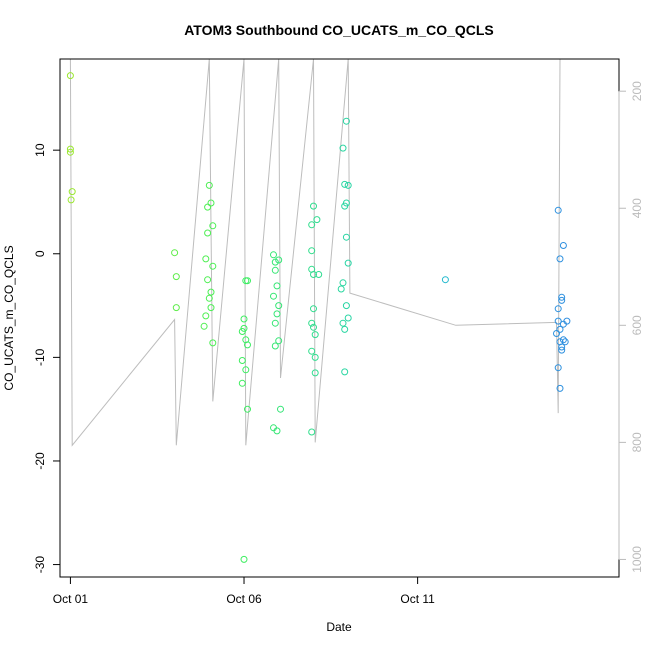  I want to click on y-tick-label: 10, so click(40, 150).